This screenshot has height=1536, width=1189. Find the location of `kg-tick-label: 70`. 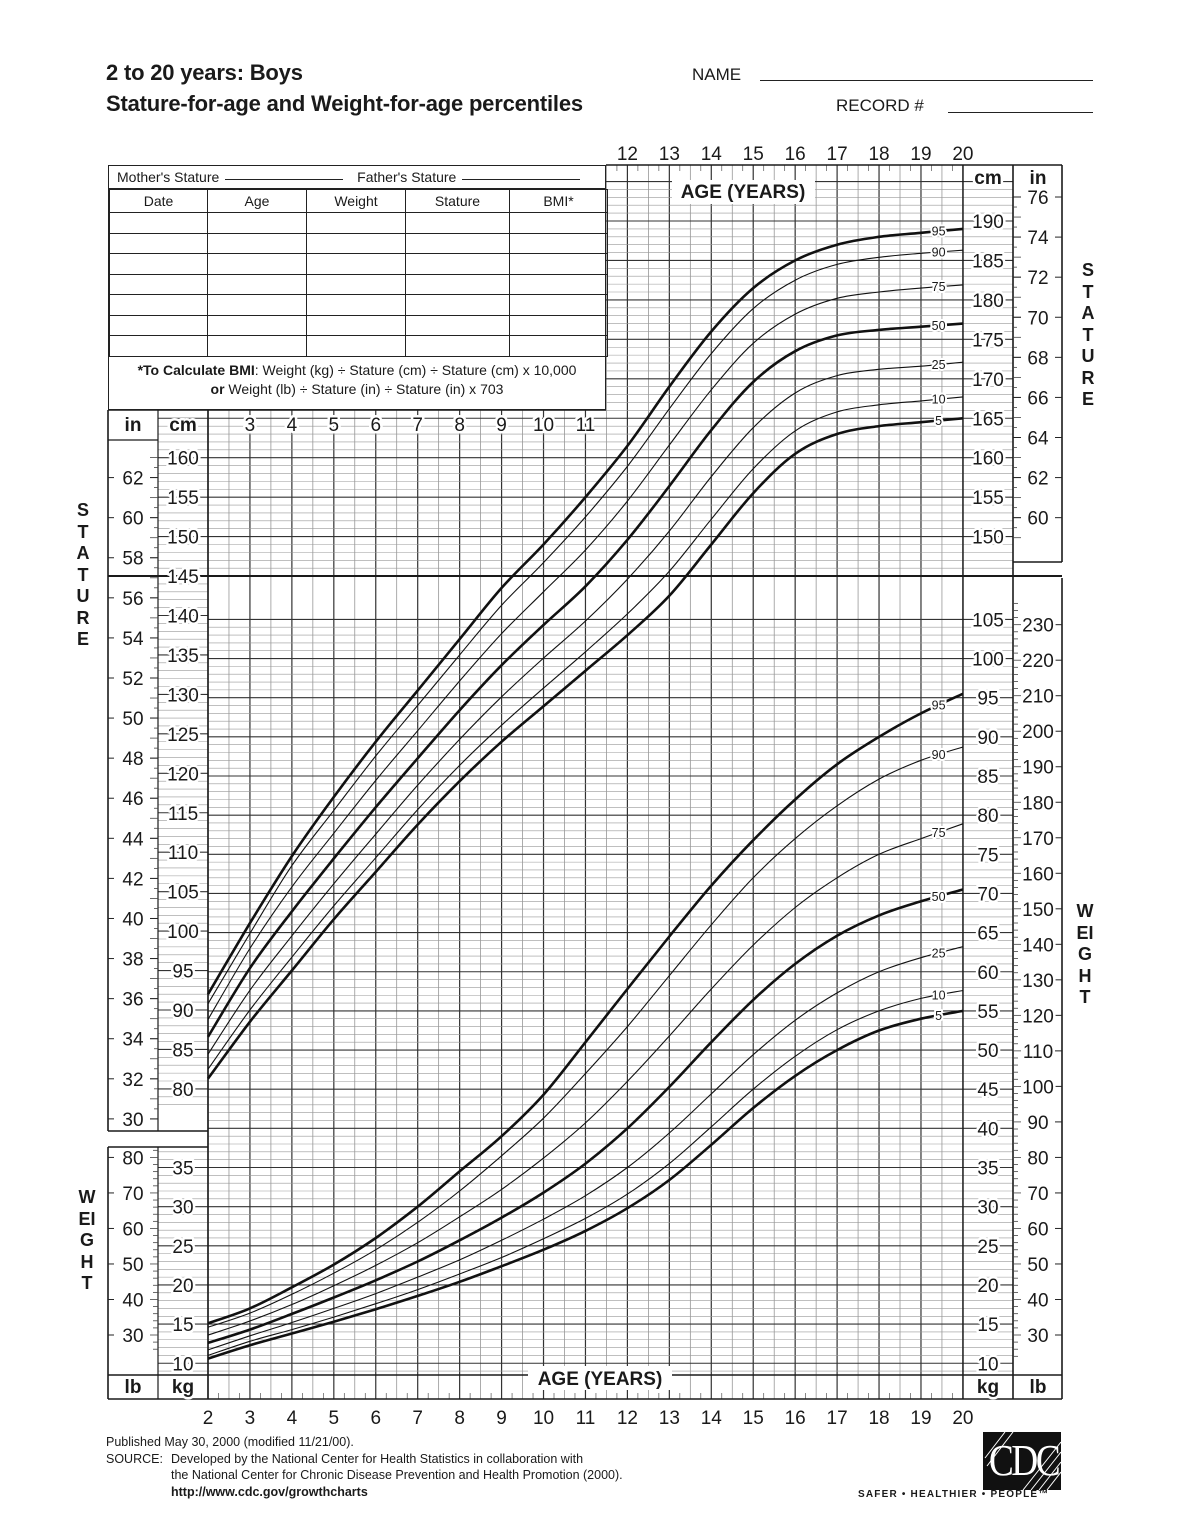

kg-tick-label: 70 is located at coordinates (987, 894).